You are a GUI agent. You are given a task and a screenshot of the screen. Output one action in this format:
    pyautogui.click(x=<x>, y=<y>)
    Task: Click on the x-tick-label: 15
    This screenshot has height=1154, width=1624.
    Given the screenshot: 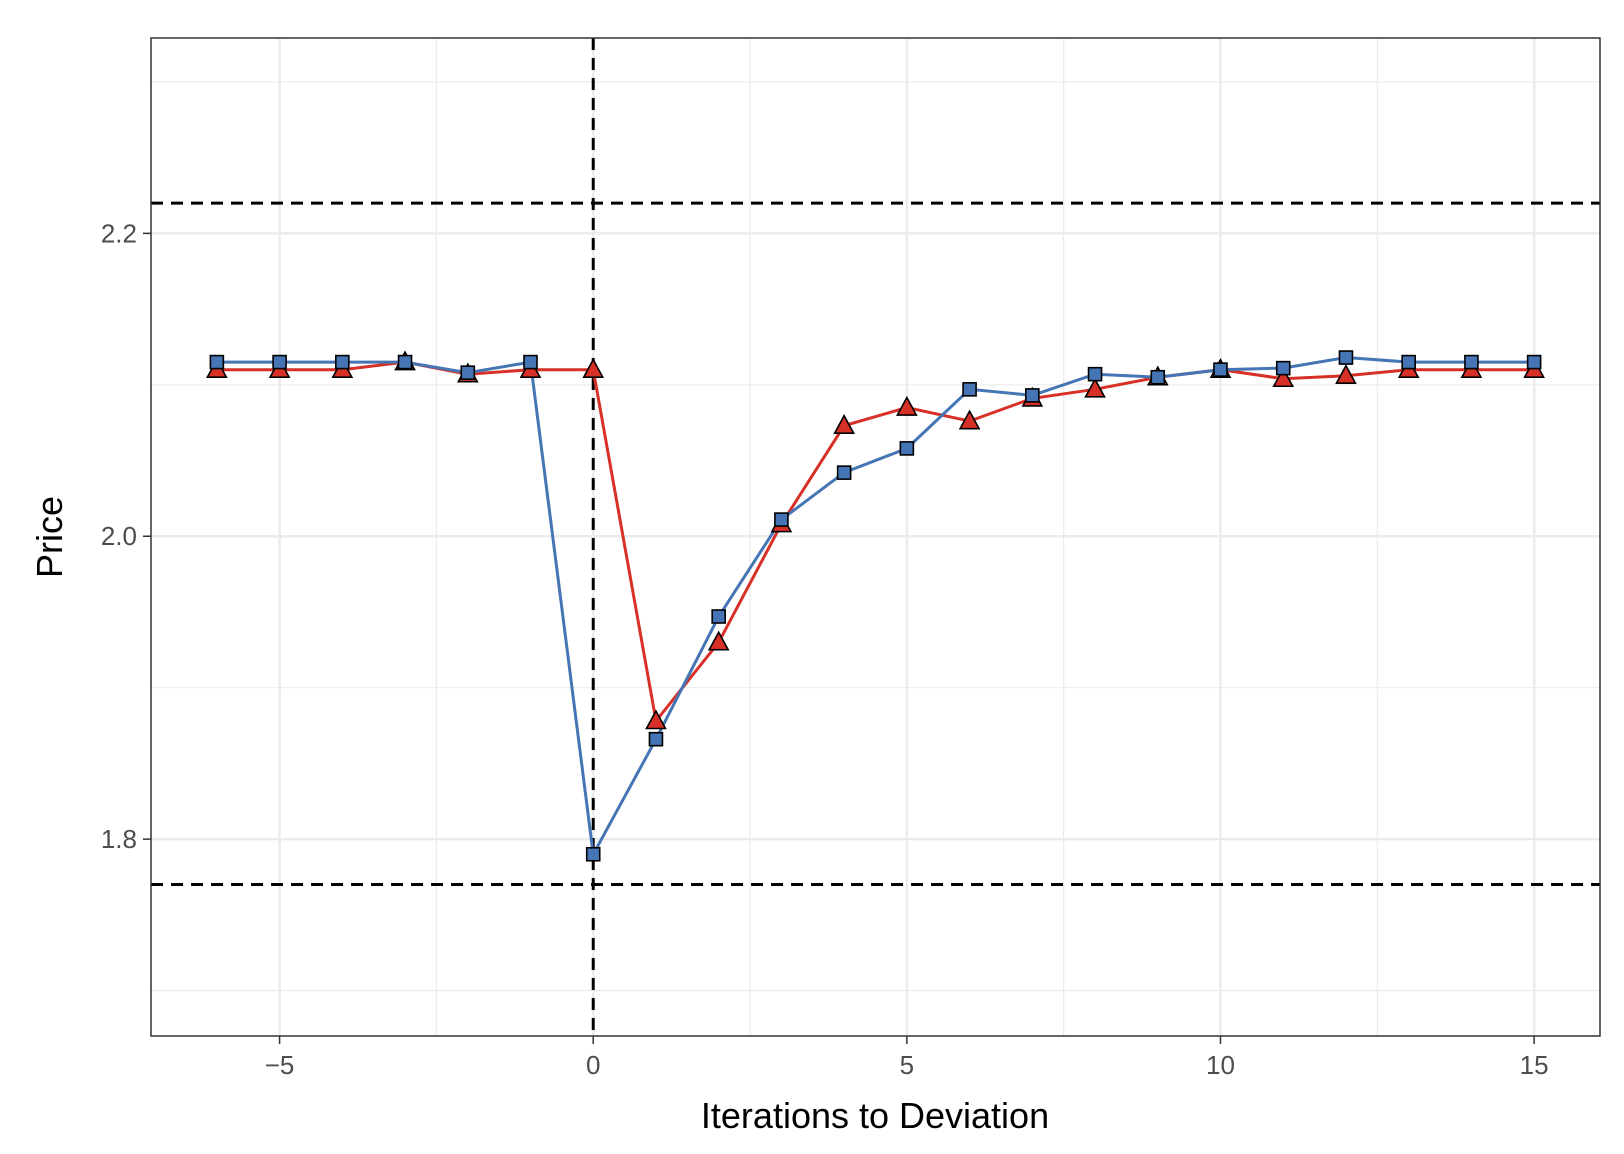 What is the action you would take?
    pyautogui.click(x=1534, y=1065)
    